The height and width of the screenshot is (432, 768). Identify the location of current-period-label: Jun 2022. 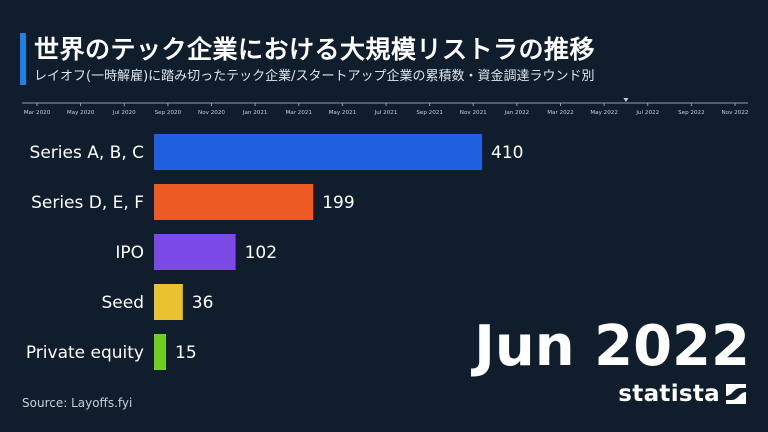
(612, 346).